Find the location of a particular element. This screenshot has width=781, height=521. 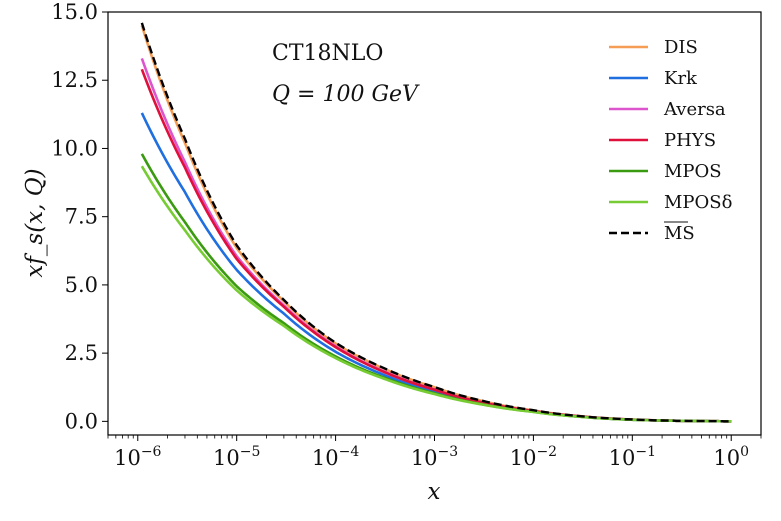

y-tick-label: 2.5 is located at coordinates (81, 353).